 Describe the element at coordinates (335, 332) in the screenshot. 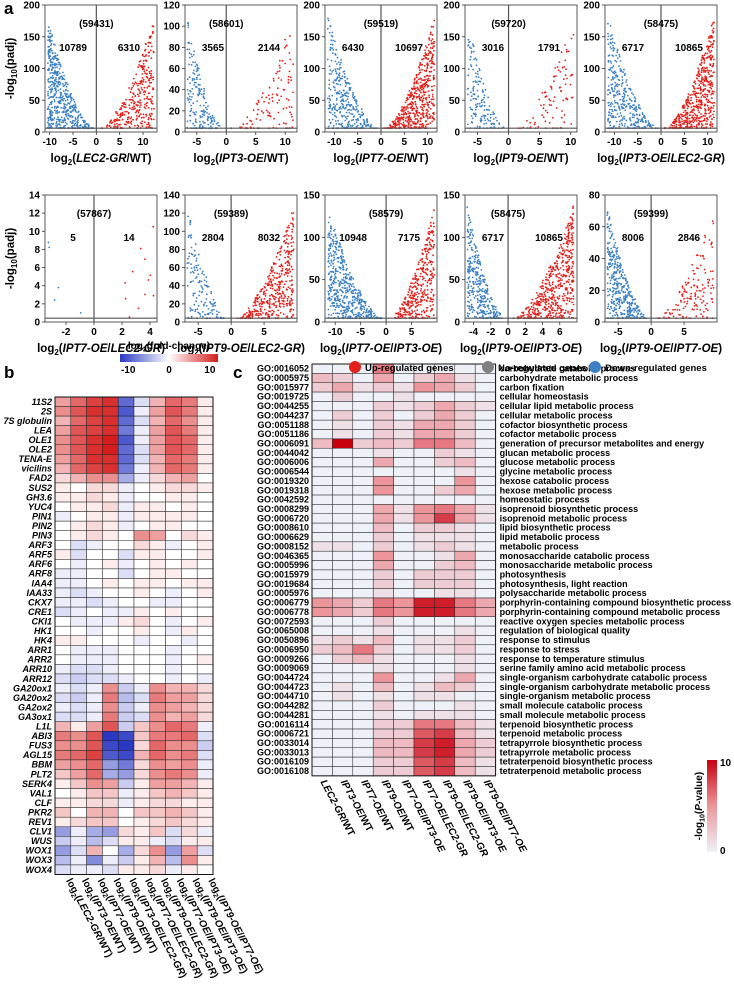

I see `x-tick-label: -10` at that location.